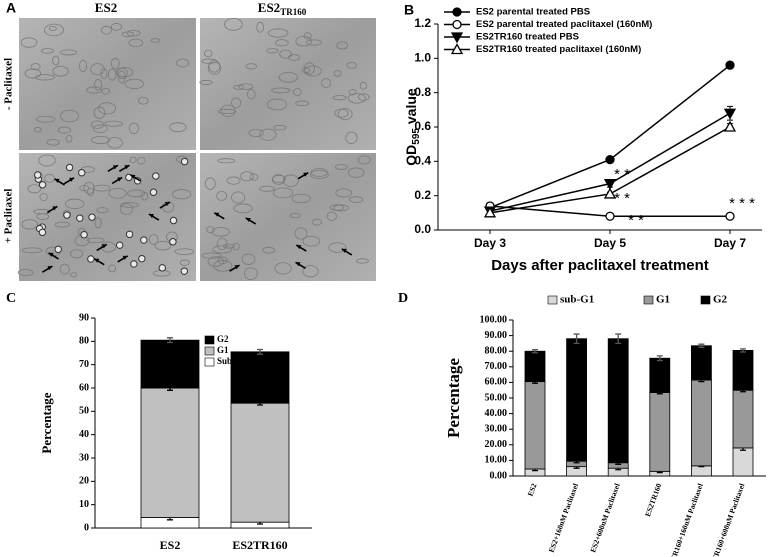  I want to click on row-label: - Paclitaxel, so click(9, 84).